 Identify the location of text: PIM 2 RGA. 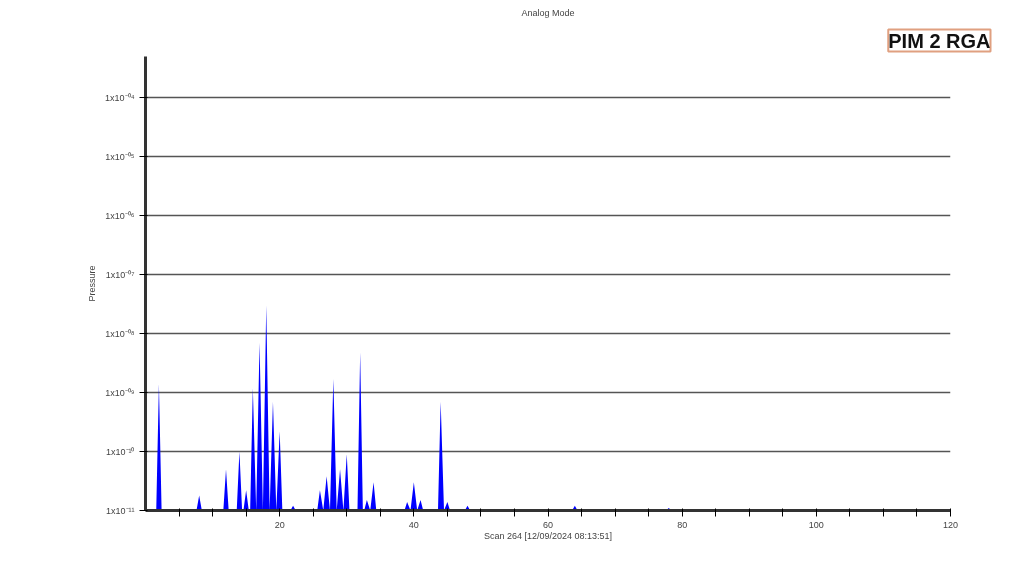
(939, 40).